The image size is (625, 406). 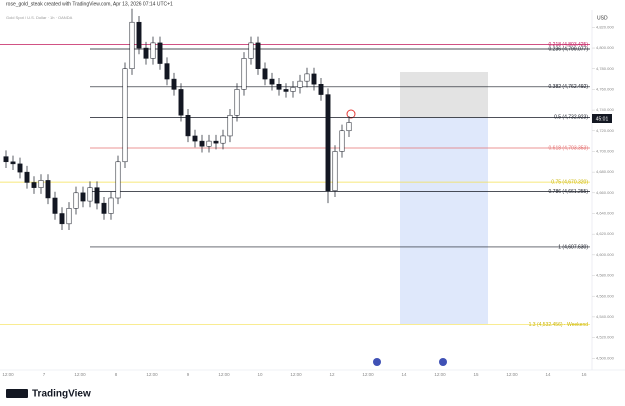 I want to click on y-tick-label: 4,540.000, so click(x=605, y=316).